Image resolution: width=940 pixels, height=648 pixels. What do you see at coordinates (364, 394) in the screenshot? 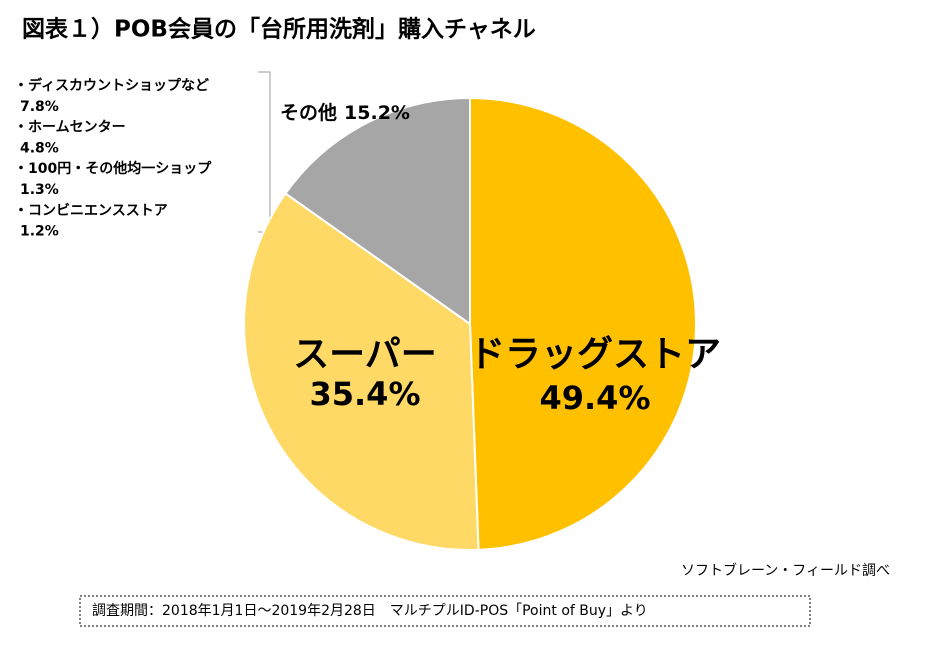
I see `slice-label: 35.4%` at bounding box center [364, 394].